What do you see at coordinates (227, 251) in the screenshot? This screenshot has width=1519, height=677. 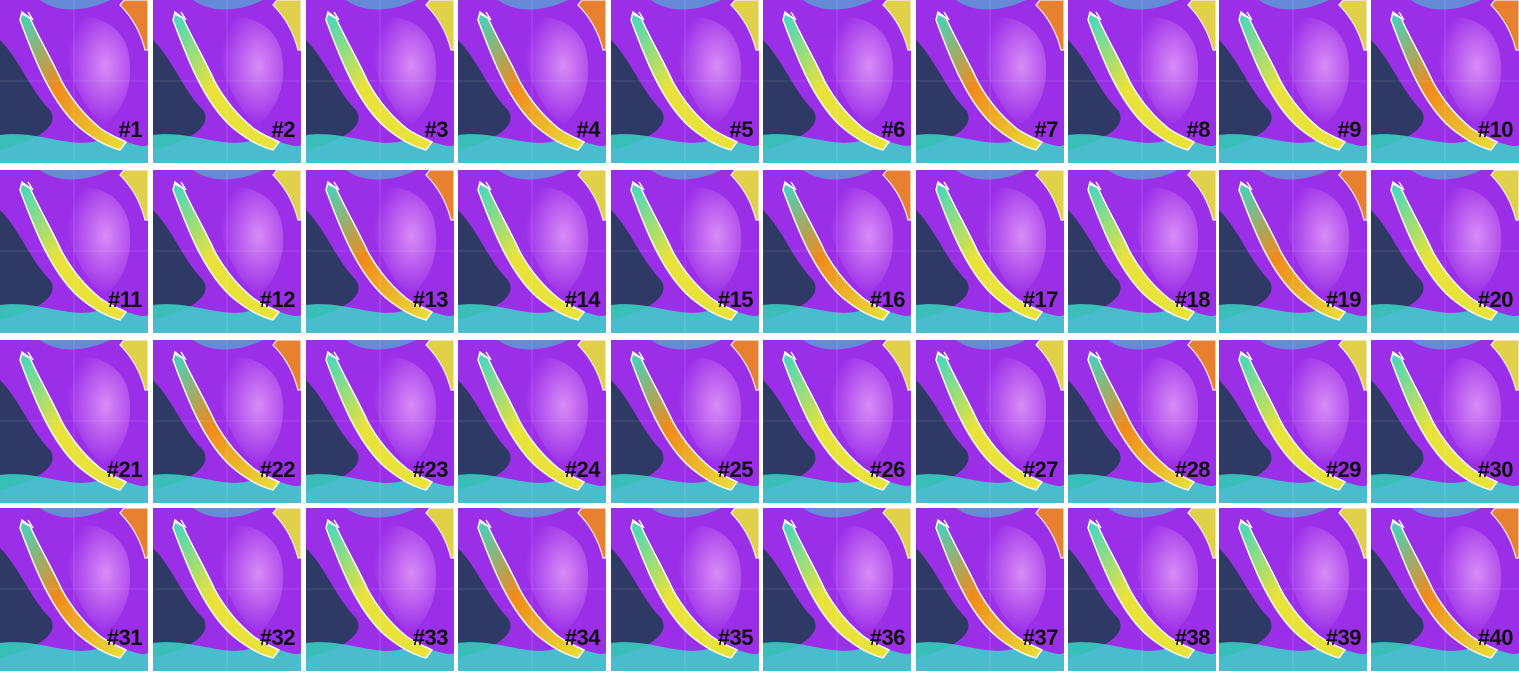 I see `map-panel: #12` at bounding box center [227, 251].